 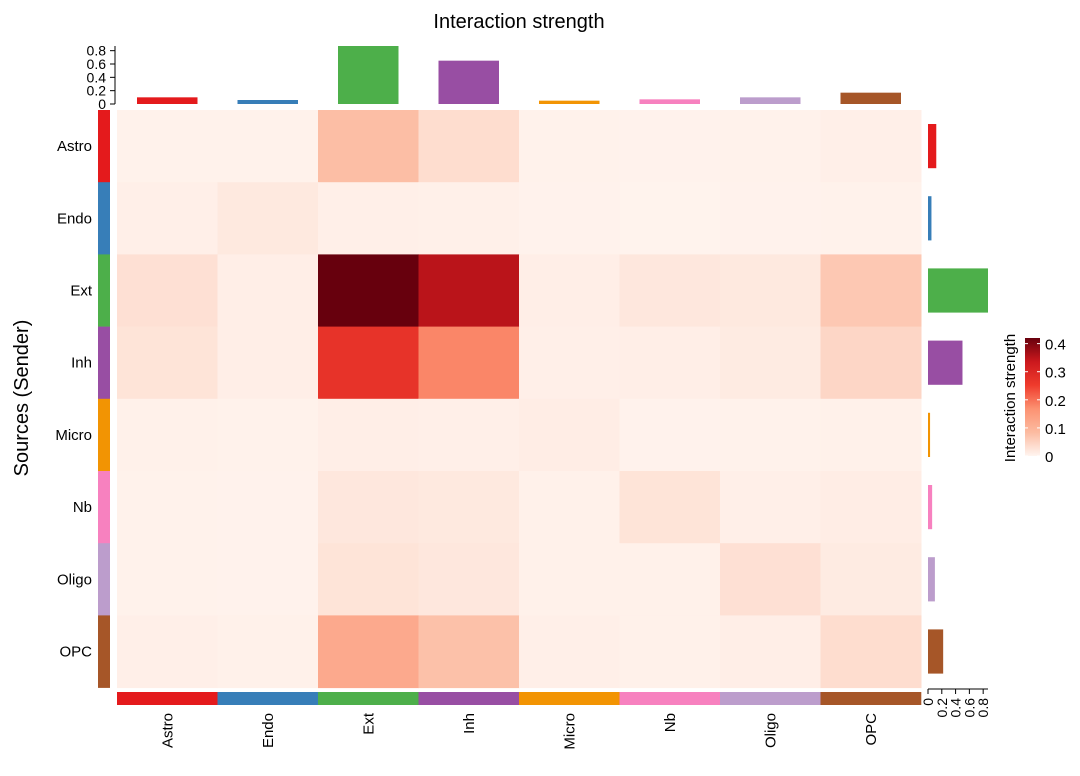 I want to click on heatmap-cell-ext-astro, so click(x=167, y=291).